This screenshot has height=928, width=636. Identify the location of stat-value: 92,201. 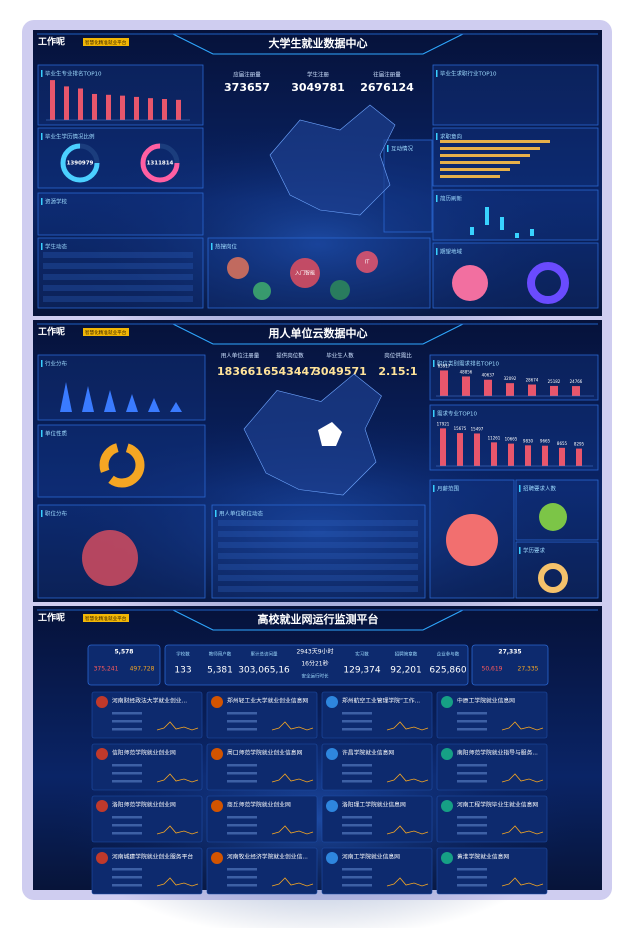
(406, 671).